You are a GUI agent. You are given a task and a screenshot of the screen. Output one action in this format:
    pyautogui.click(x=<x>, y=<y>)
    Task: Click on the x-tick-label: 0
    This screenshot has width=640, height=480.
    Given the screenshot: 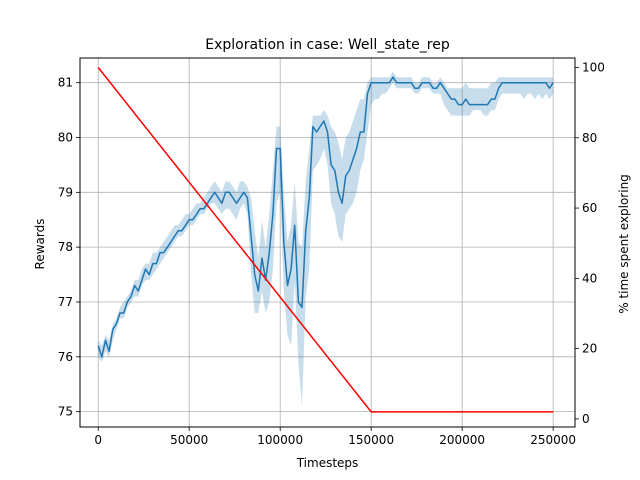 What is the action you would take?
    pyautogui.click(x=98, y=440)
    